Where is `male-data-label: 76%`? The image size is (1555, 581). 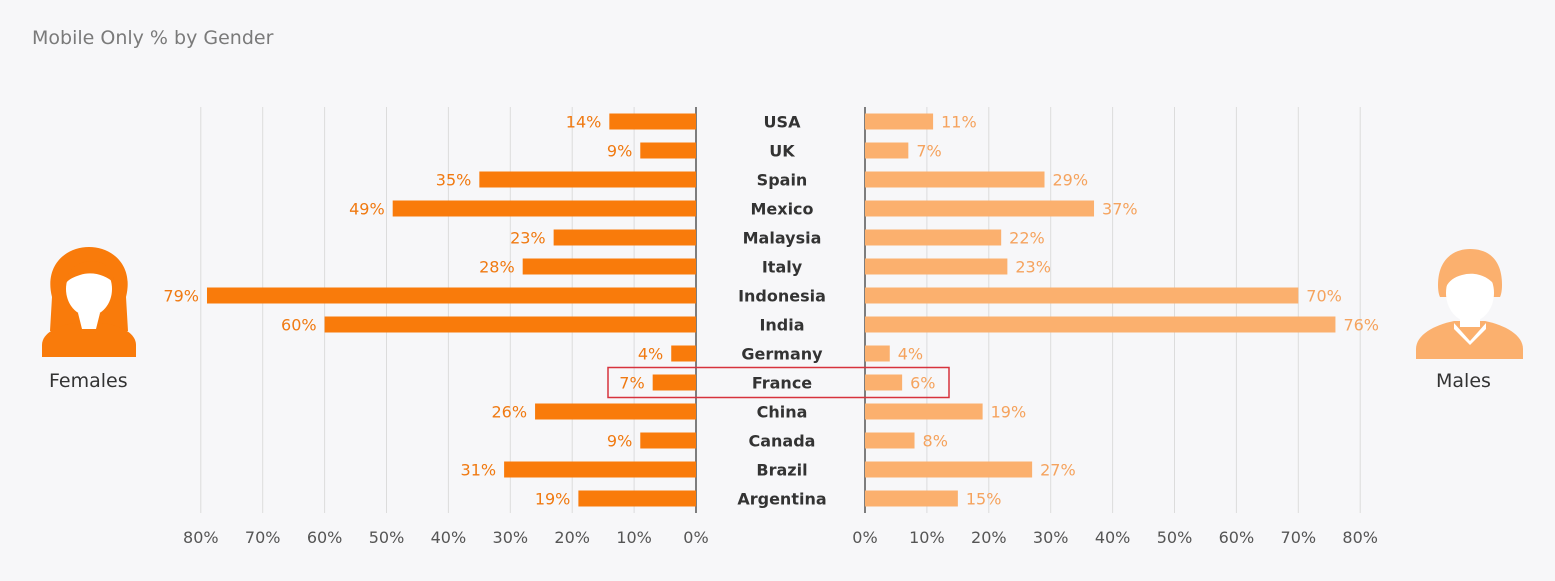
male-data-label: 76% is located at coordinates (1361, 325).